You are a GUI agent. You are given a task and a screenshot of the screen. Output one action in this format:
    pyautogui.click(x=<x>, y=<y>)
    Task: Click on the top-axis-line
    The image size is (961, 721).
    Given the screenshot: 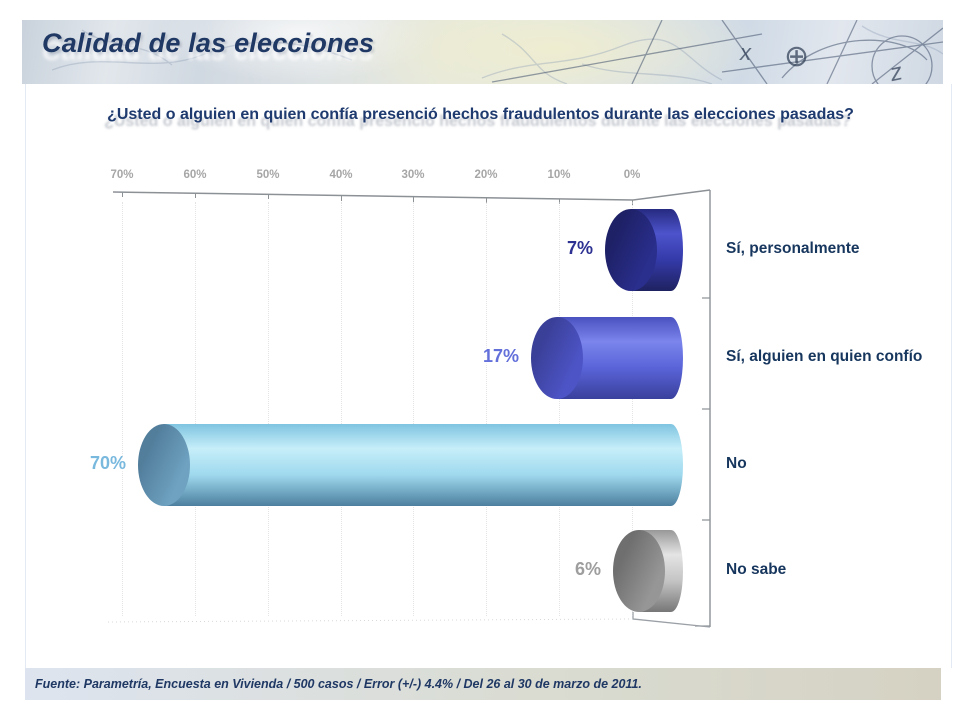 What is the action you would take?
    pyautogui.click(x=411, y=195)
    